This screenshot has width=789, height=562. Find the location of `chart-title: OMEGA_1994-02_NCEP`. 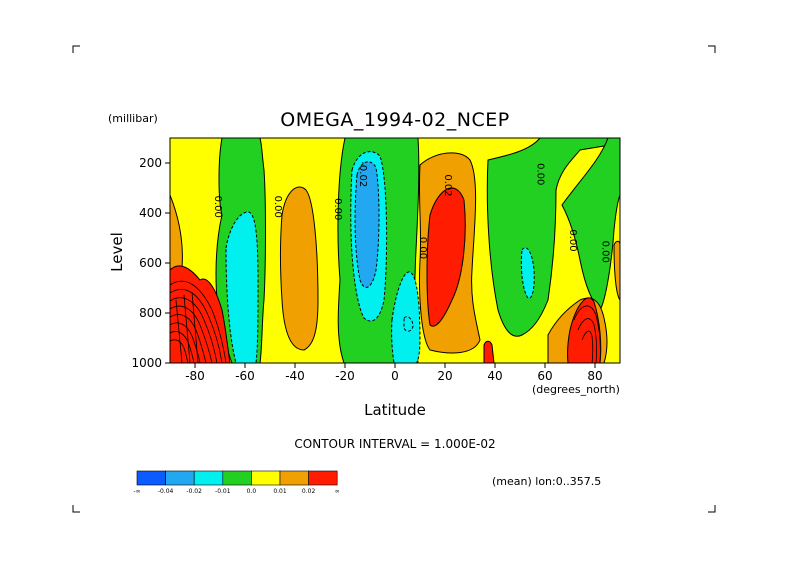

chart-title: OMEGA_1994-02_NCEP is located at coordinates (394, 120).